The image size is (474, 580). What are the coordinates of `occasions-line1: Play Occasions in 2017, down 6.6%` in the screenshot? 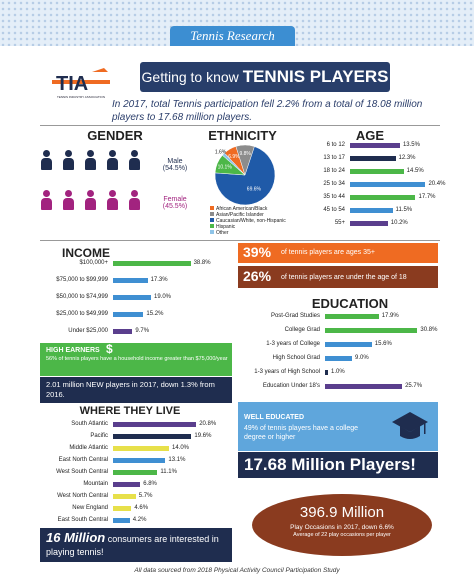 It's located at (342, 527).